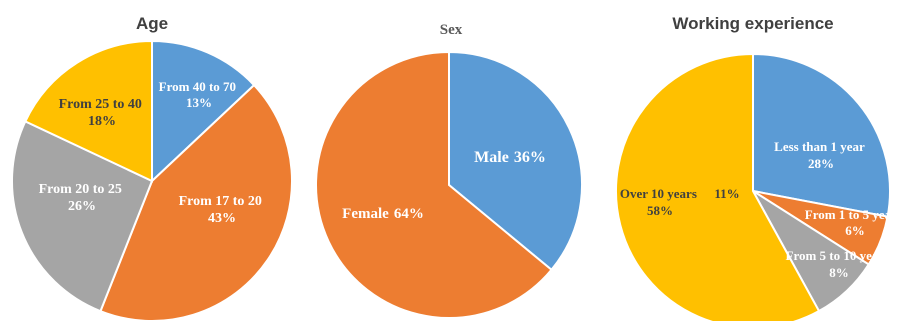 The height and width of the screenshot is (321, 909). Describe the element at coordinates (855, 222) in the screenshot. I see `work-label-1-5: From 1 to 5 years 6%` at that location.